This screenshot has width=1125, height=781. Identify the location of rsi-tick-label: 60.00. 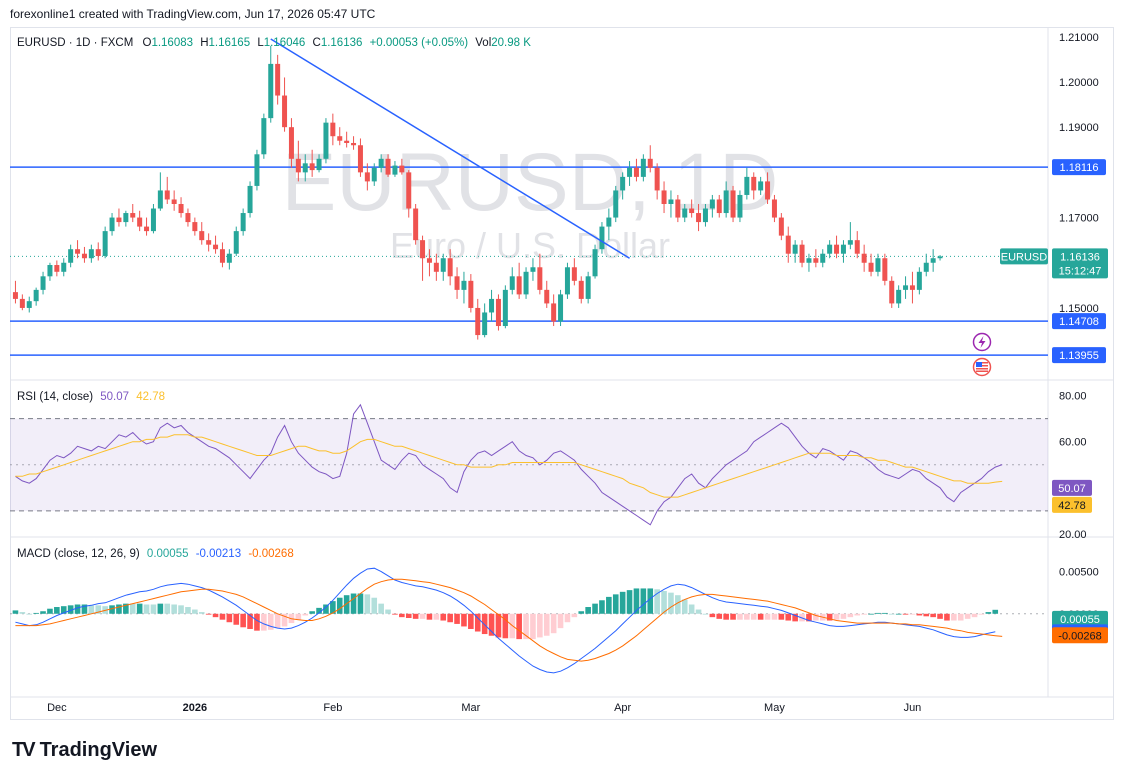
(1073, 443).